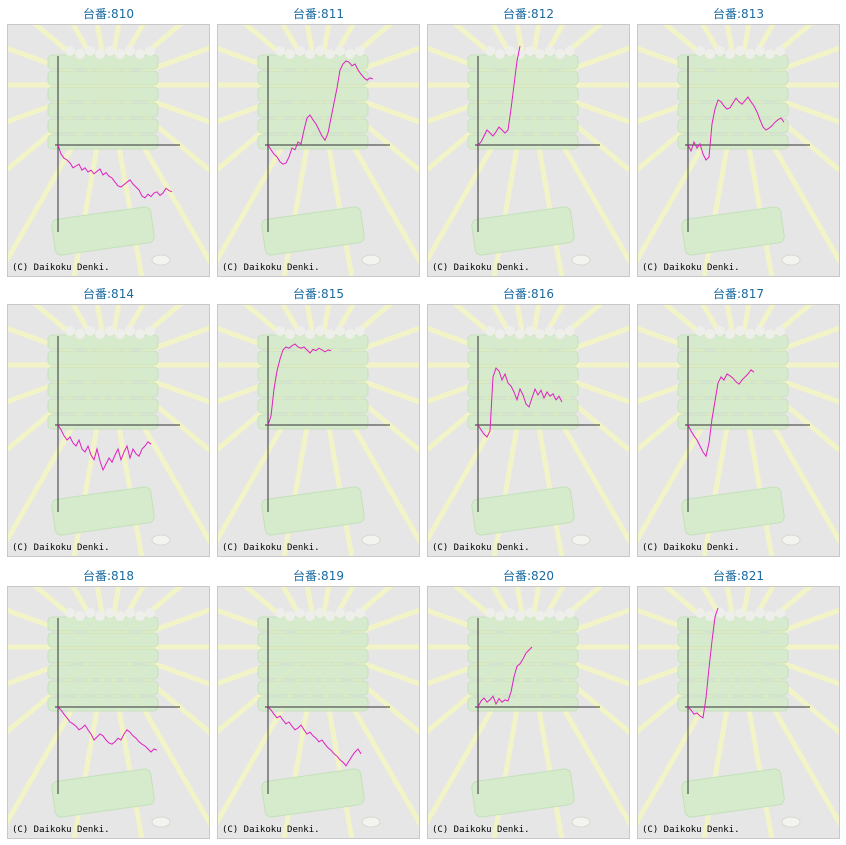  What do you see at coordinates (318, 576) in the screenshot?
I see `chart-title: 台番:819` at bounding box center [318, 576].